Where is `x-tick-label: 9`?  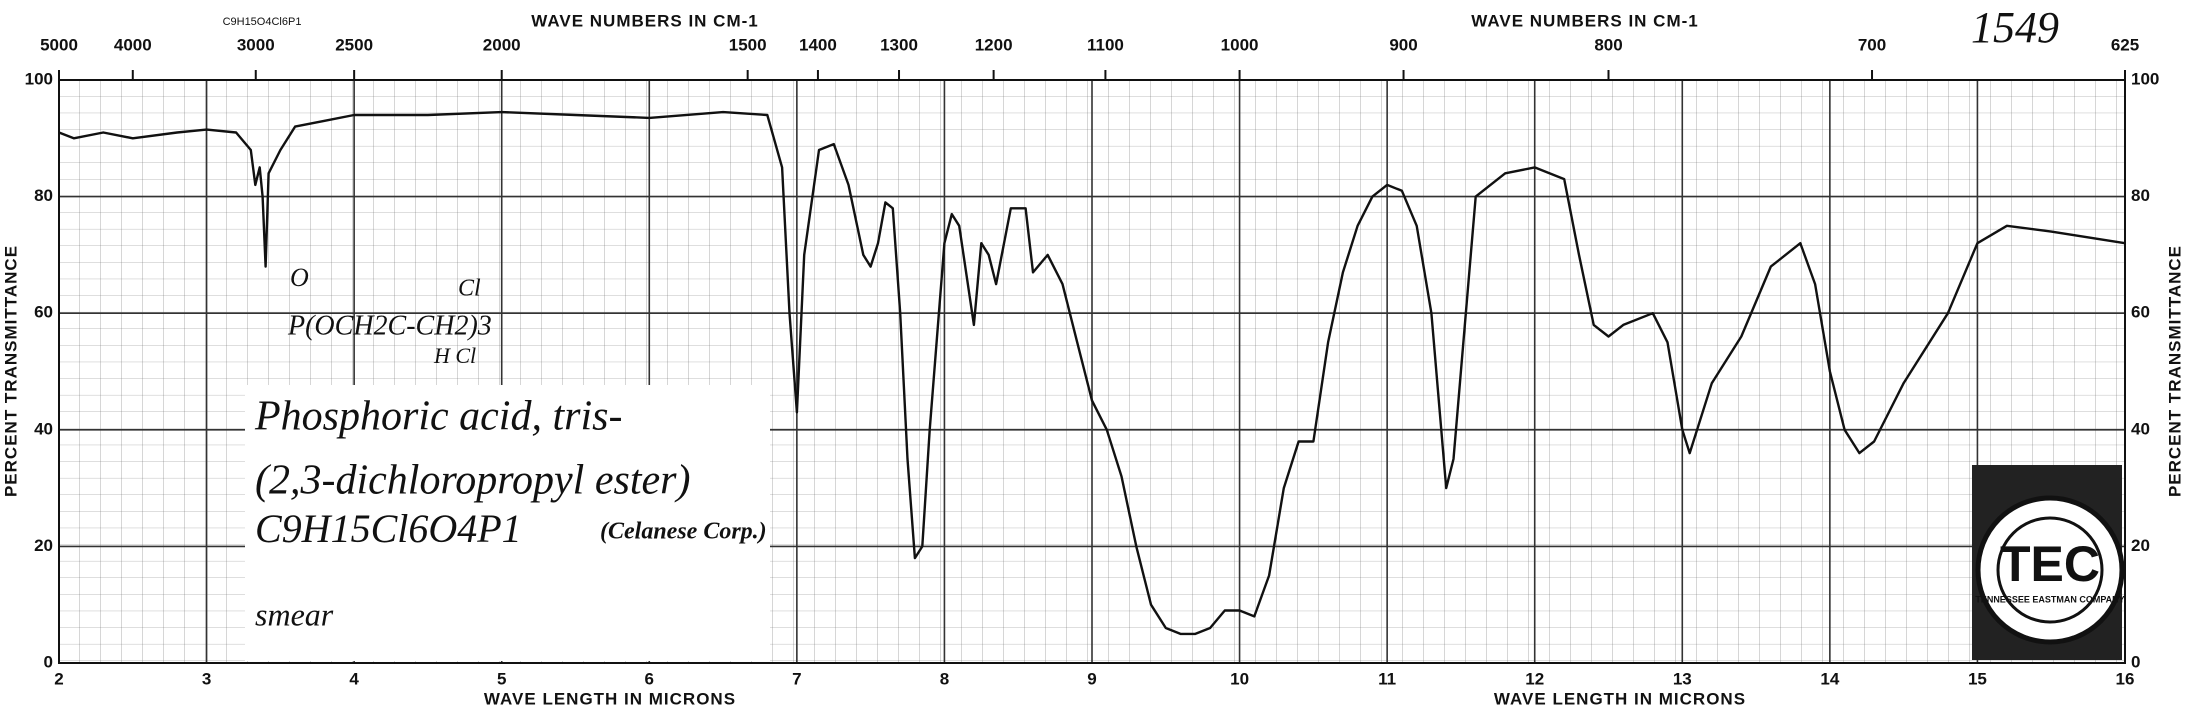
x-tick-label: 9 is located at coordinates (1091, 678).